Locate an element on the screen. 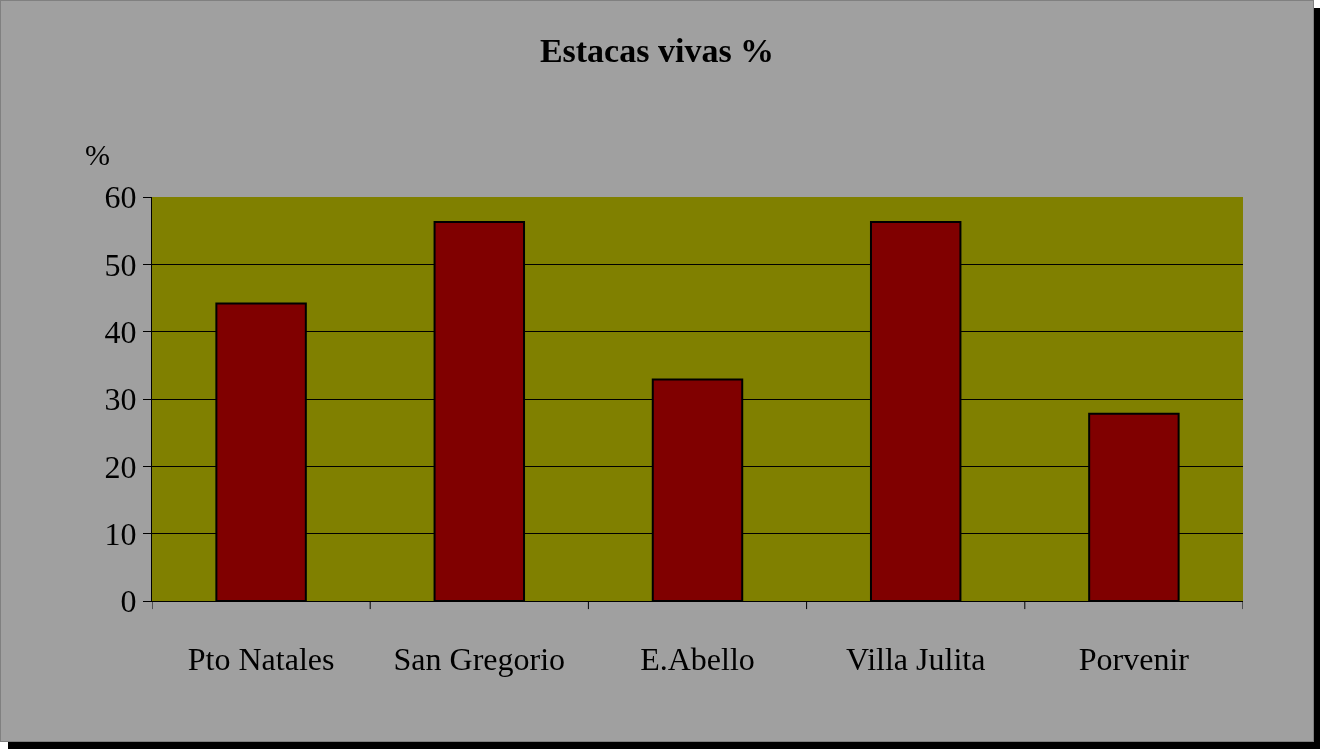  x-tick-label: San Gregorio is located at coordinates (479, 659).